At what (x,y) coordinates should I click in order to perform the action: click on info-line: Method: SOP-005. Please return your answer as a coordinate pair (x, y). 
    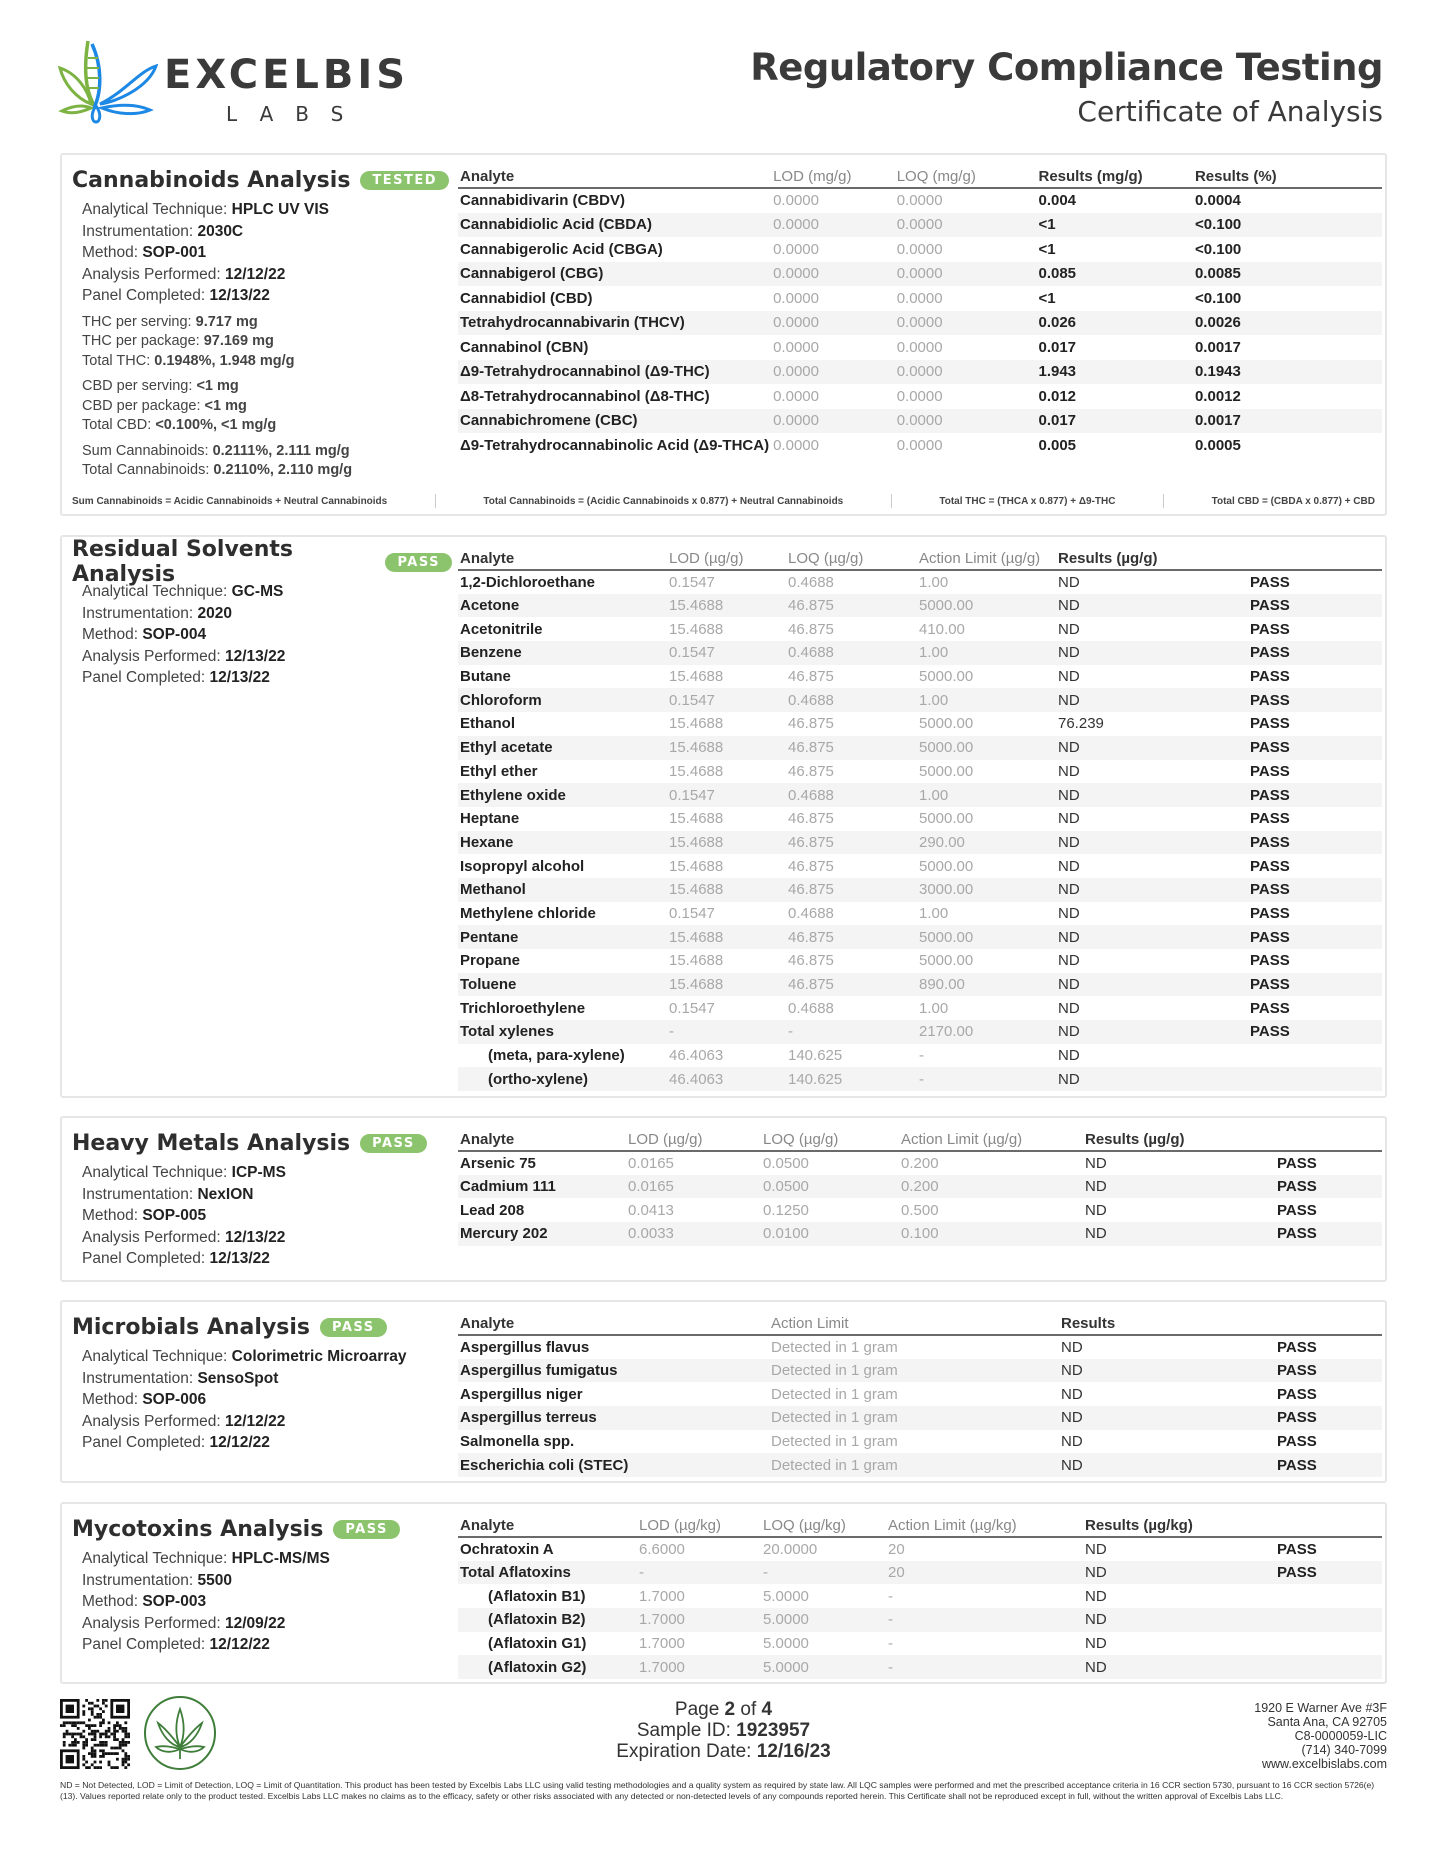
    Looking at the image, I should click on (267, 1216).